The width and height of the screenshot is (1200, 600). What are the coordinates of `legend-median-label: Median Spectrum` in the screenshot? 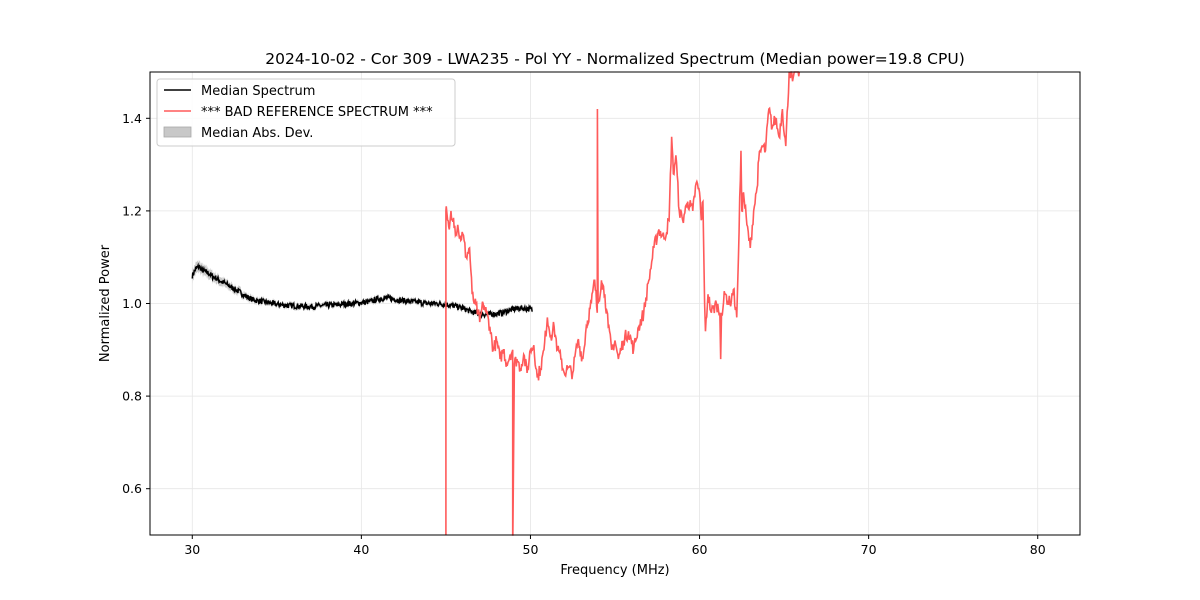 It's located at (258, 91).